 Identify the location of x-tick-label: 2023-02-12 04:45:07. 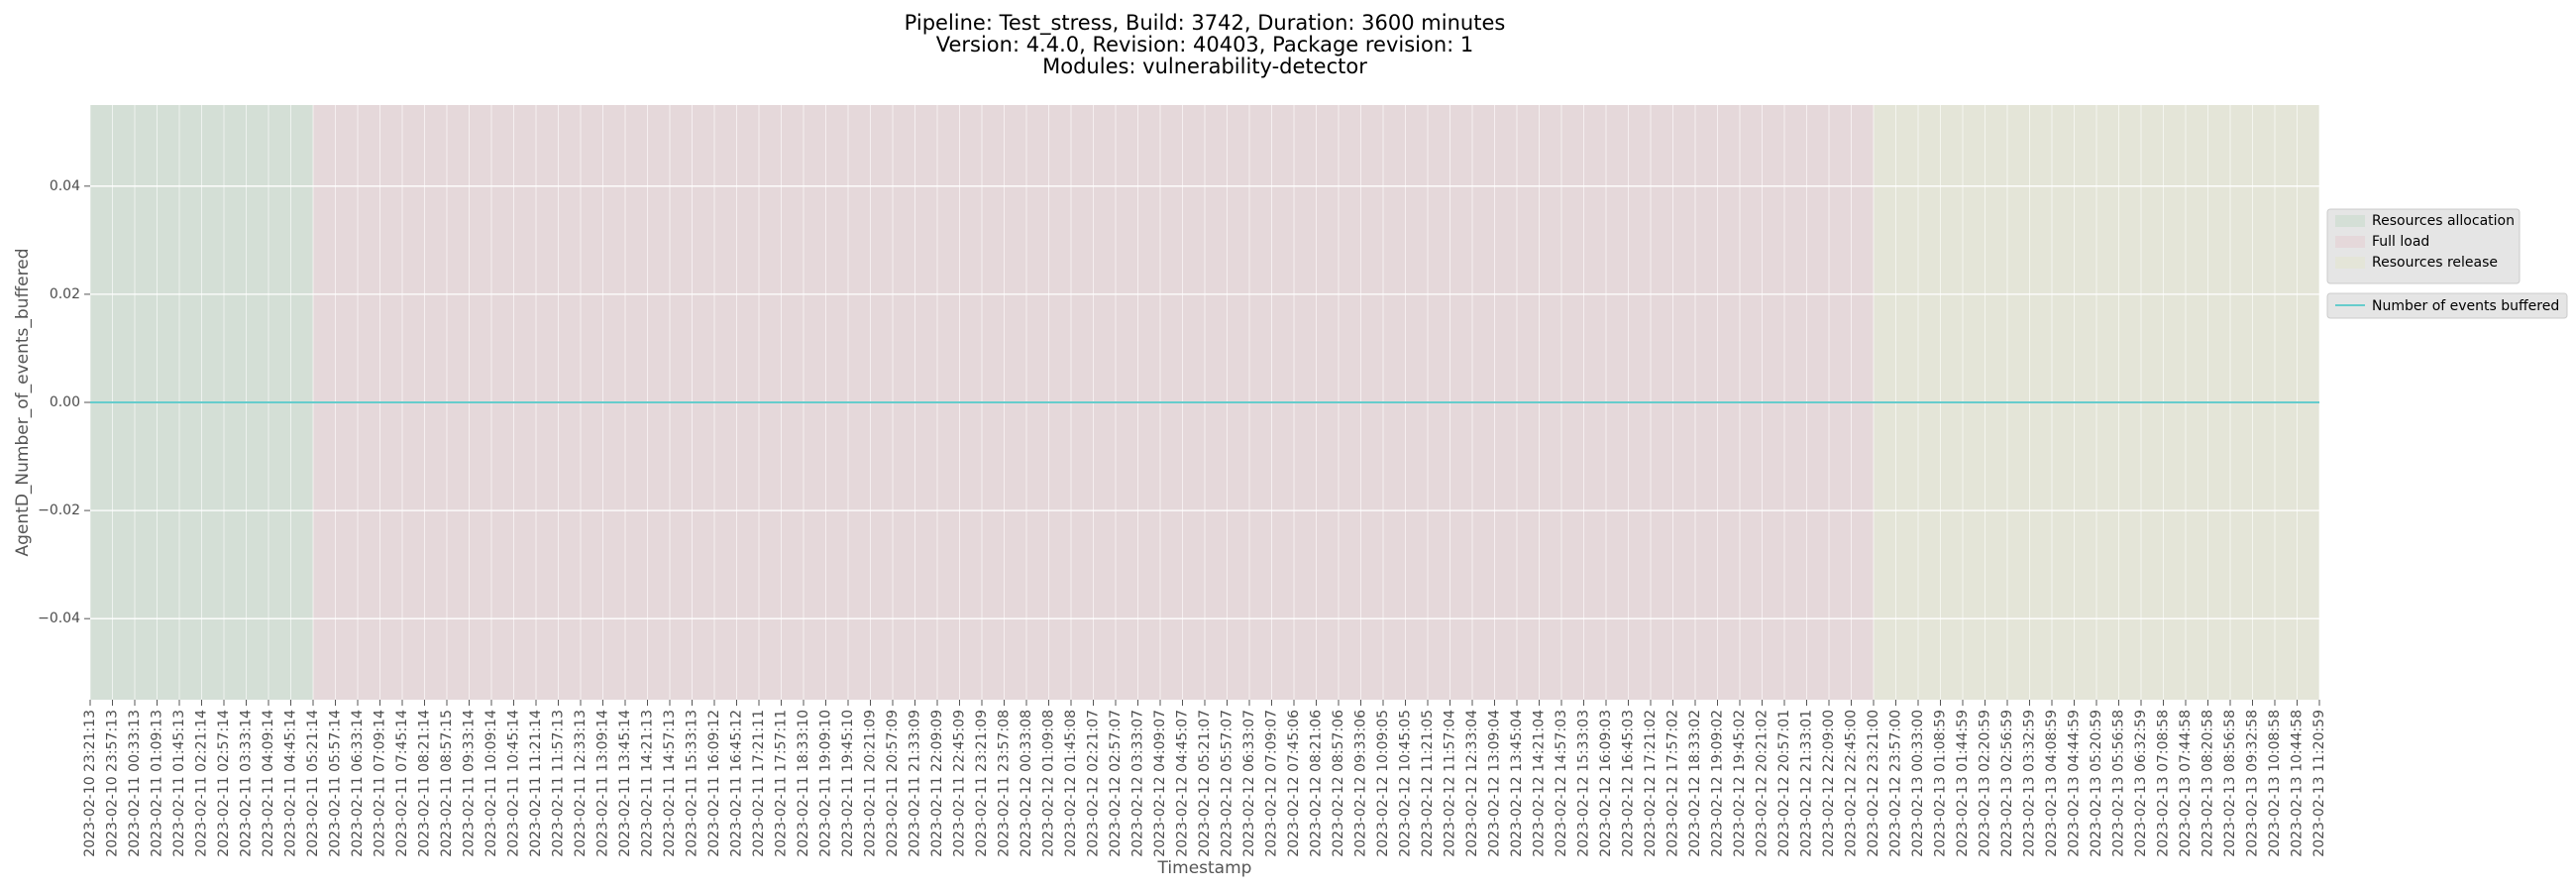
(1183, 784).